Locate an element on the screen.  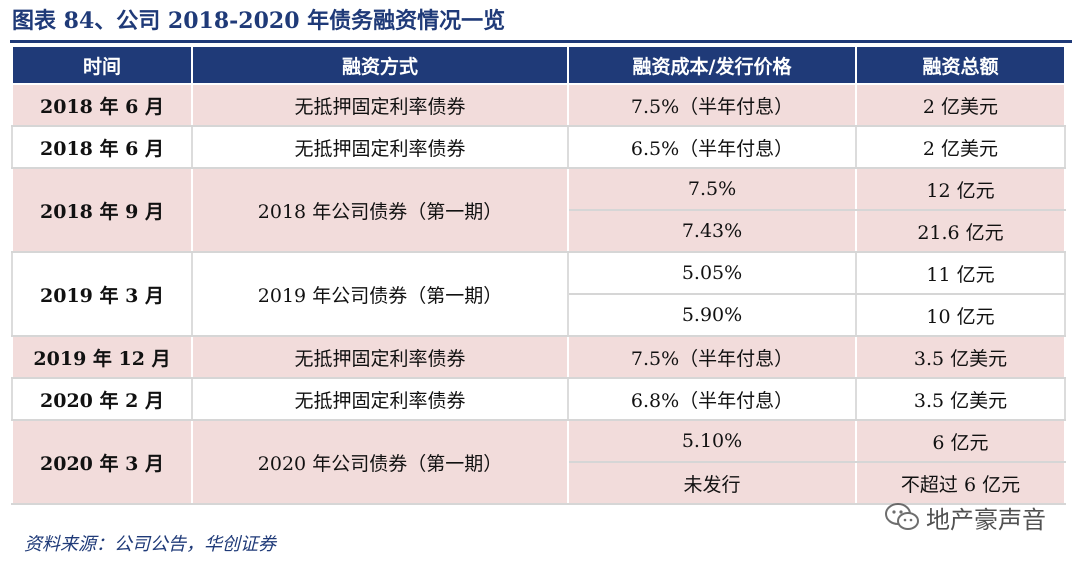
table-row: 5.90% 10 亿元 is located at coordinates (539, 315).